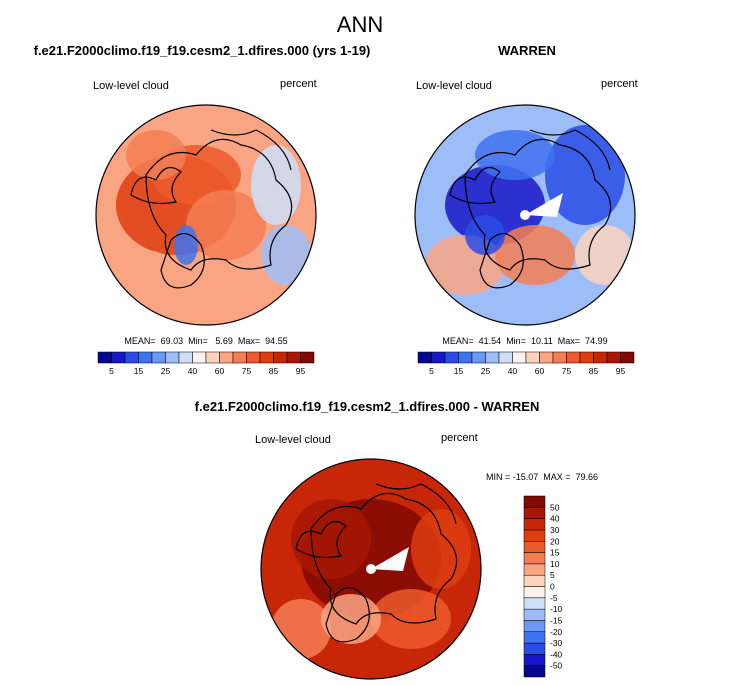 The width and height of the screenshot is (732, 685). Describe the element at coordinates (556, 654) in the screenshot. I see `colorbar-tick-label: -40` at that location.